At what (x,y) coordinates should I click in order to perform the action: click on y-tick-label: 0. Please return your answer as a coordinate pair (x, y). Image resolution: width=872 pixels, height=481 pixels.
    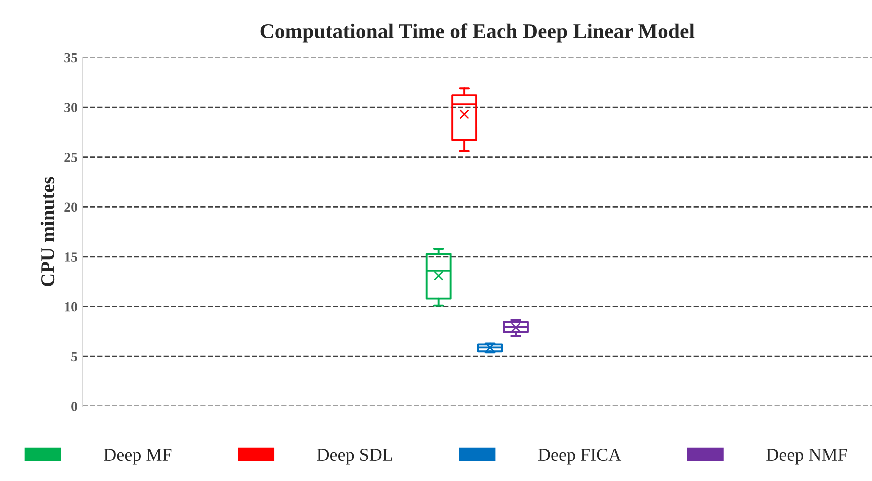
    Looking at the image, I should click on (75, 407).